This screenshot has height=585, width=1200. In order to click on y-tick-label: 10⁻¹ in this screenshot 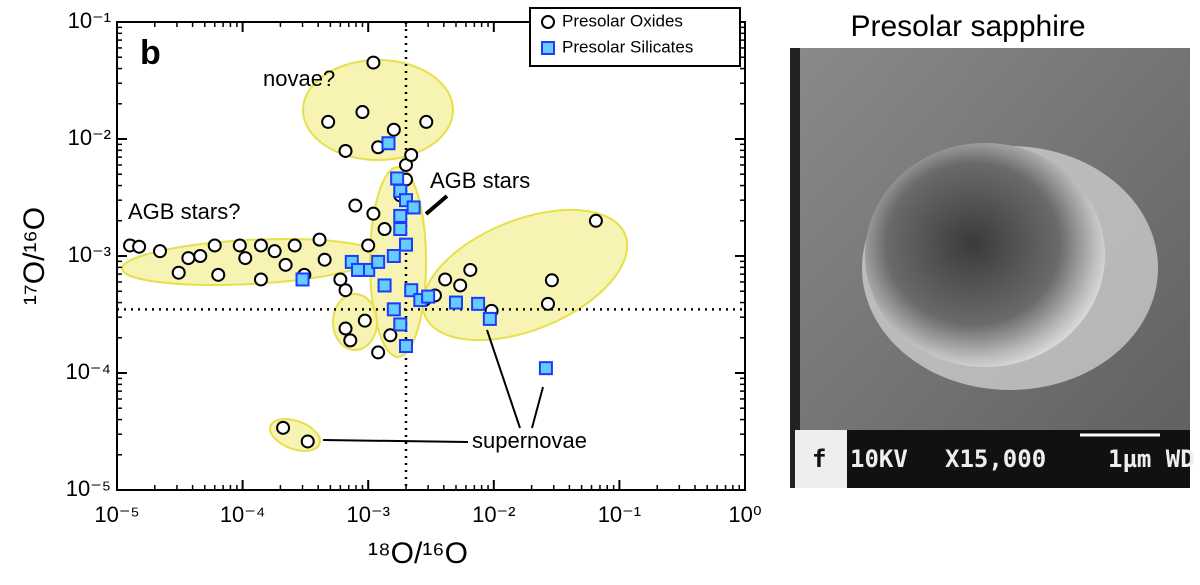, I will do `click(89, 20)`.